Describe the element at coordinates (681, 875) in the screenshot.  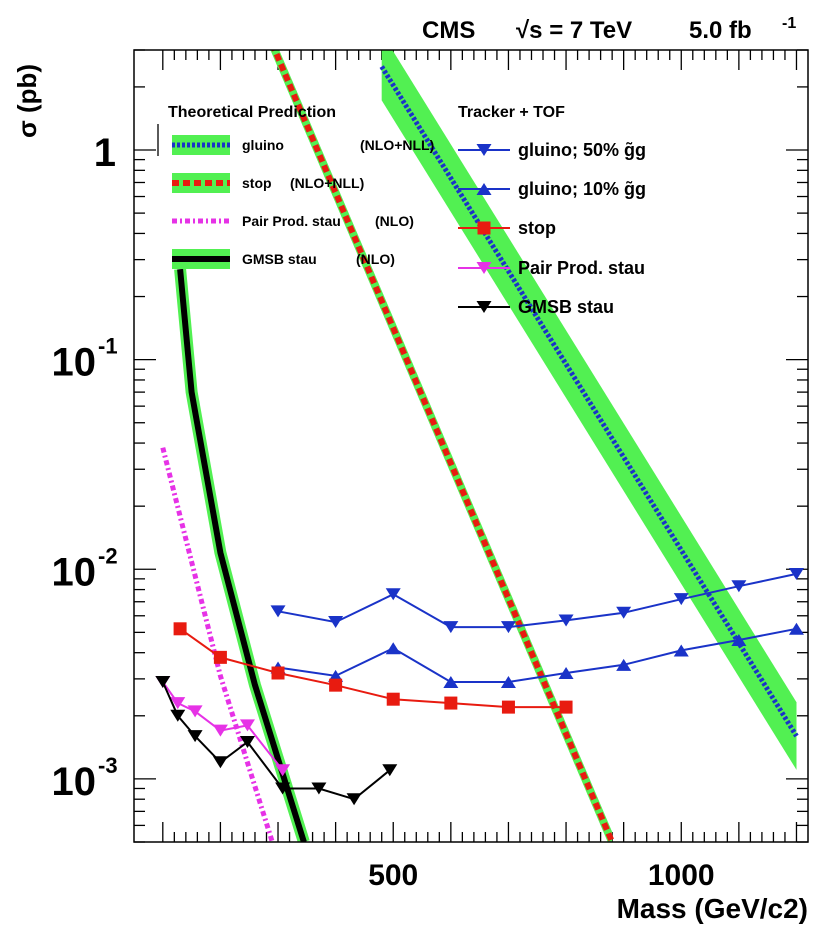
I see `x-tick-label: 1000` at that location.